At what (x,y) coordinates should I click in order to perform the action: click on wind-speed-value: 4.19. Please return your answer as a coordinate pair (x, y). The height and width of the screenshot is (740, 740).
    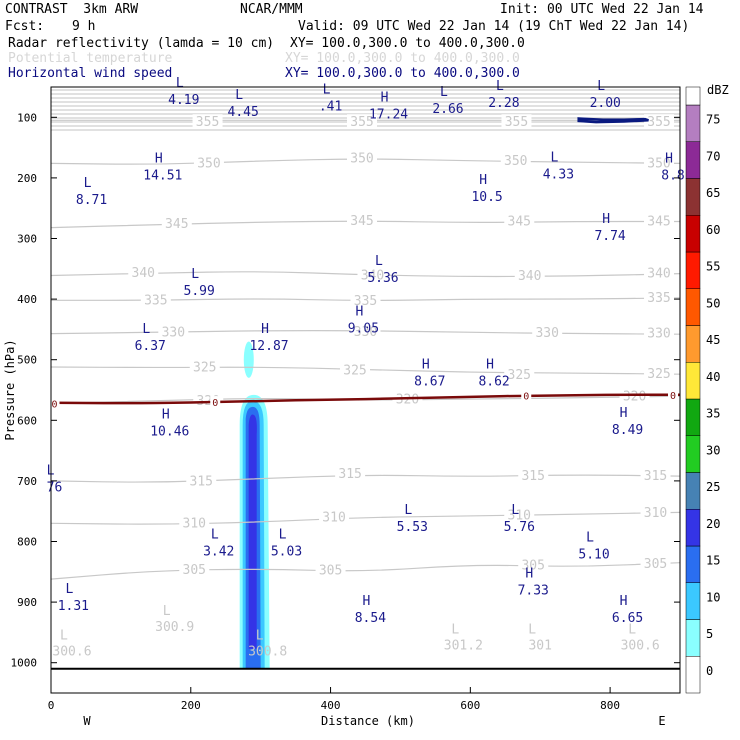
    Looking at the image, I should click on (183, 100).